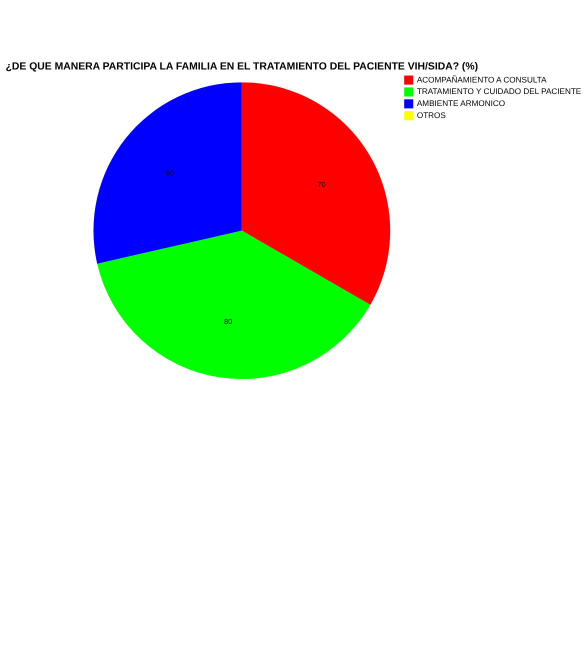  I want to click on data-label: 80, so click(228, 321).